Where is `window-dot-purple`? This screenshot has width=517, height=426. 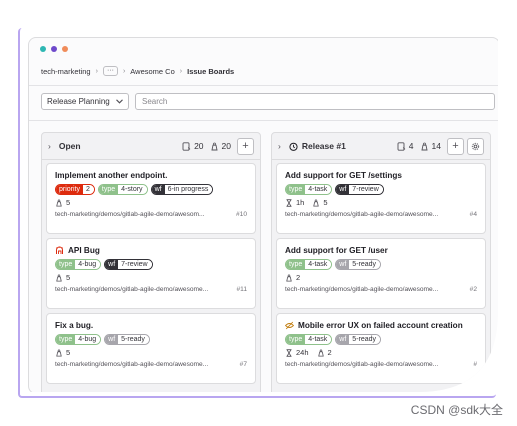 window-dot-purple is located at coordinates (54, 49).